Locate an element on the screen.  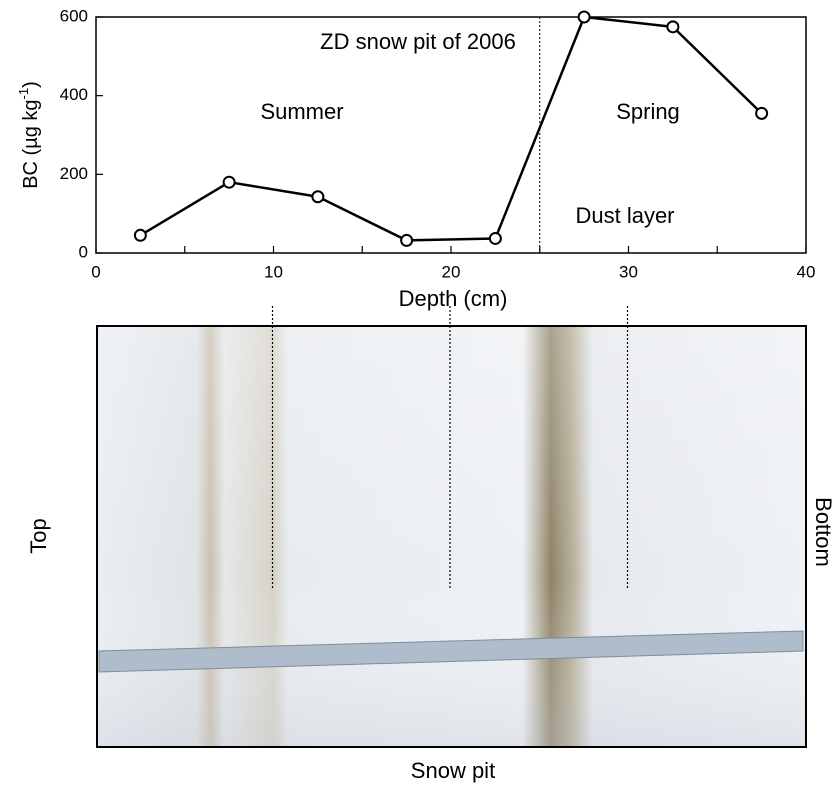
y-axis-title-sup: -1 is located at coordinates (23, 94).